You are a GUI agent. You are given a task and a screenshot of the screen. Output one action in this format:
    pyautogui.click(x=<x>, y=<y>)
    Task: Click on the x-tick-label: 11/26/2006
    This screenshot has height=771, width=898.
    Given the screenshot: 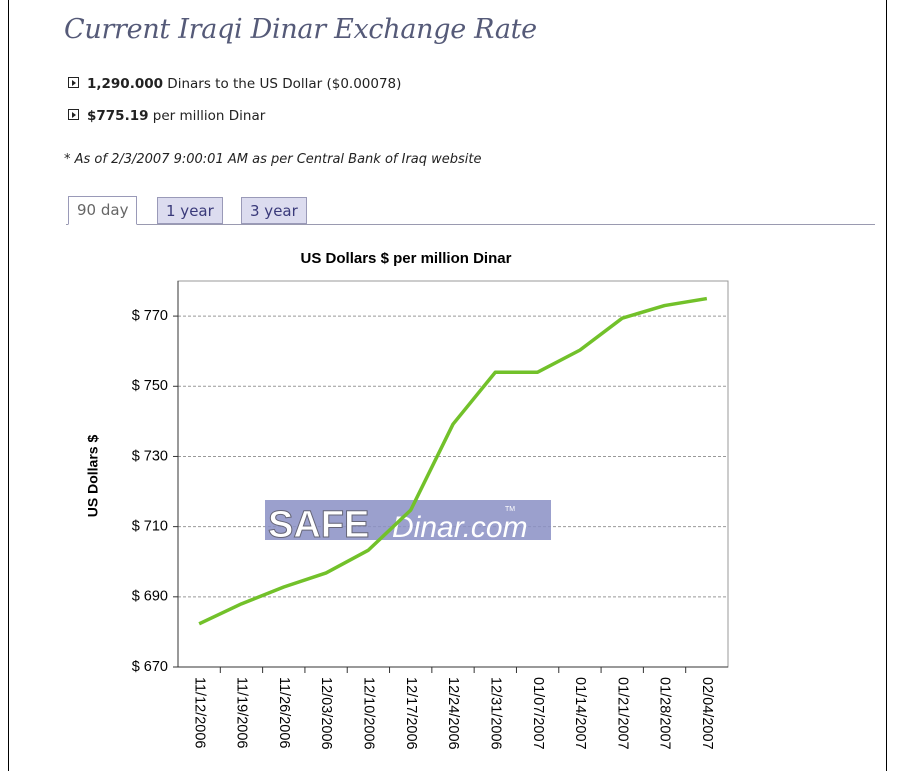 What is the action you would take?
    pyautogui.click(x=284, y=713)
    